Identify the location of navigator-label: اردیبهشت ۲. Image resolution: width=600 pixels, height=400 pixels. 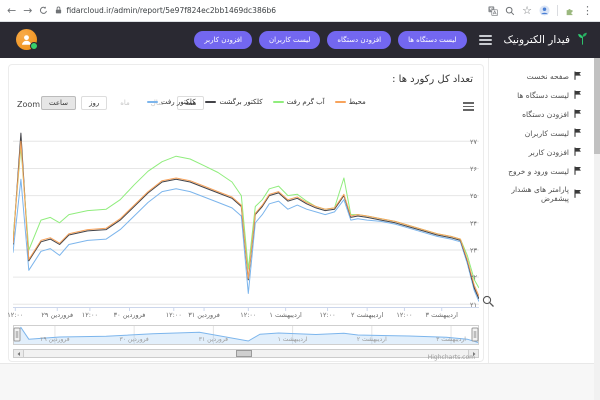
(371, 339).